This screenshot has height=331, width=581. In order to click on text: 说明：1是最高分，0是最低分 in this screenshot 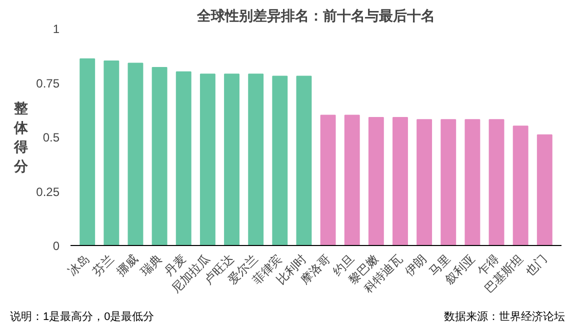, I will do `click(82, 317)`.